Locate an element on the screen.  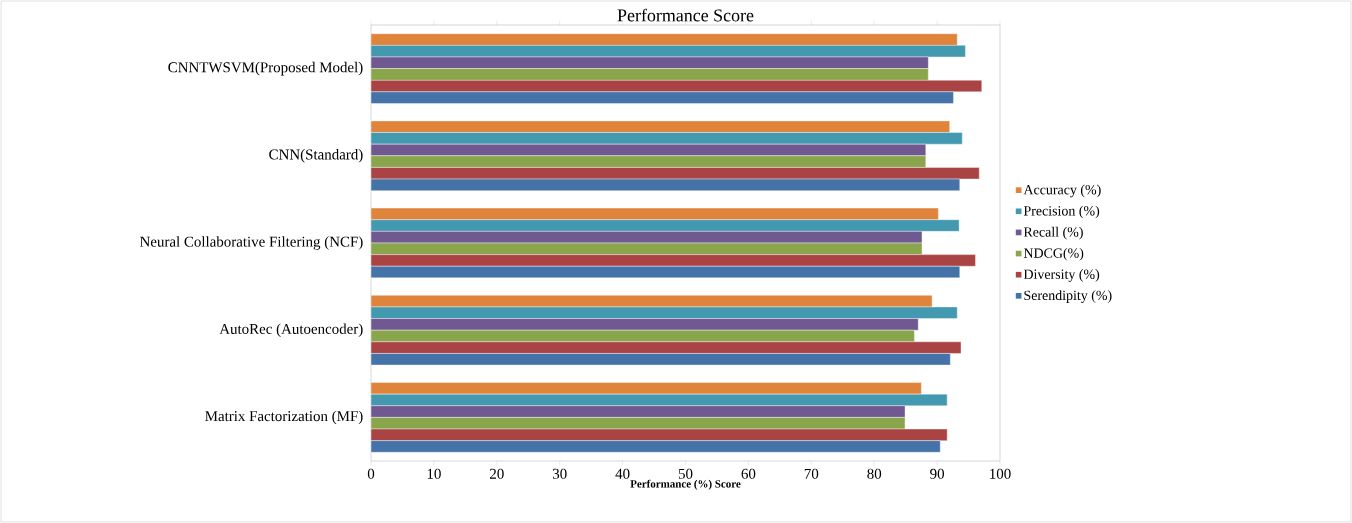
x-tick-label: 60 is located at coordinates (748, 473).